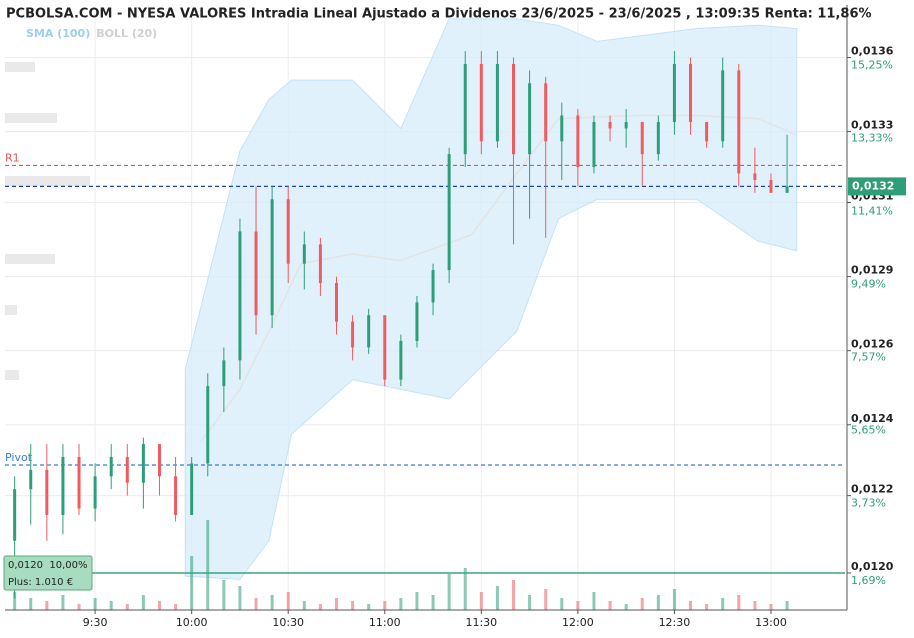 This screenshot has height=638, width=914. Describe the element at coordinates (872, 566) in the screenshot. I see `y-tick-label: 0,0120` at that location.